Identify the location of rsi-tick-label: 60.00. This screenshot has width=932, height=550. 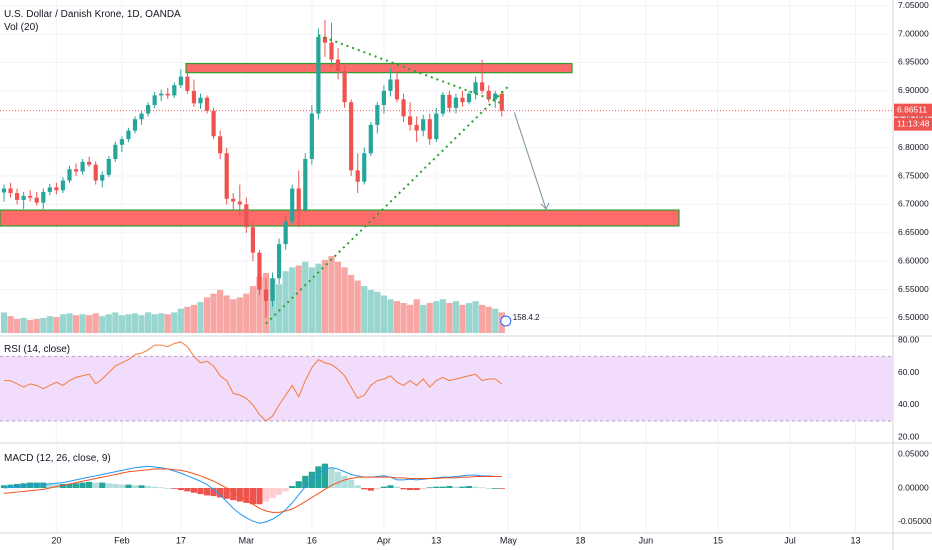
(909, 372).